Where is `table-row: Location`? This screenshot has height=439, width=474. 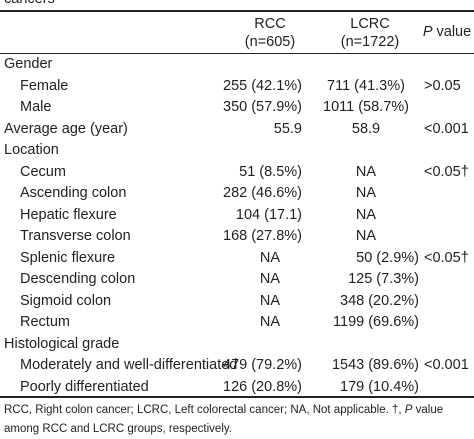
table-row: Location is located at coordinates (237, 150).